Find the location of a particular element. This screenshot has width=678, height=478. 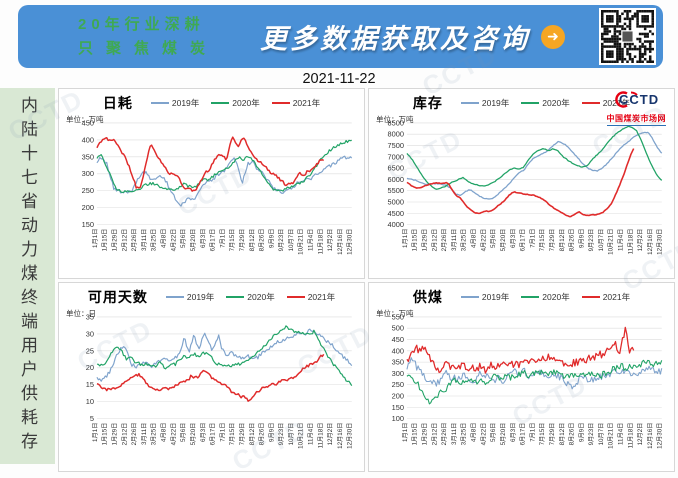

cctd-logo: CCTD 中国煤炭市场网 is located at coordinates (636, 108).